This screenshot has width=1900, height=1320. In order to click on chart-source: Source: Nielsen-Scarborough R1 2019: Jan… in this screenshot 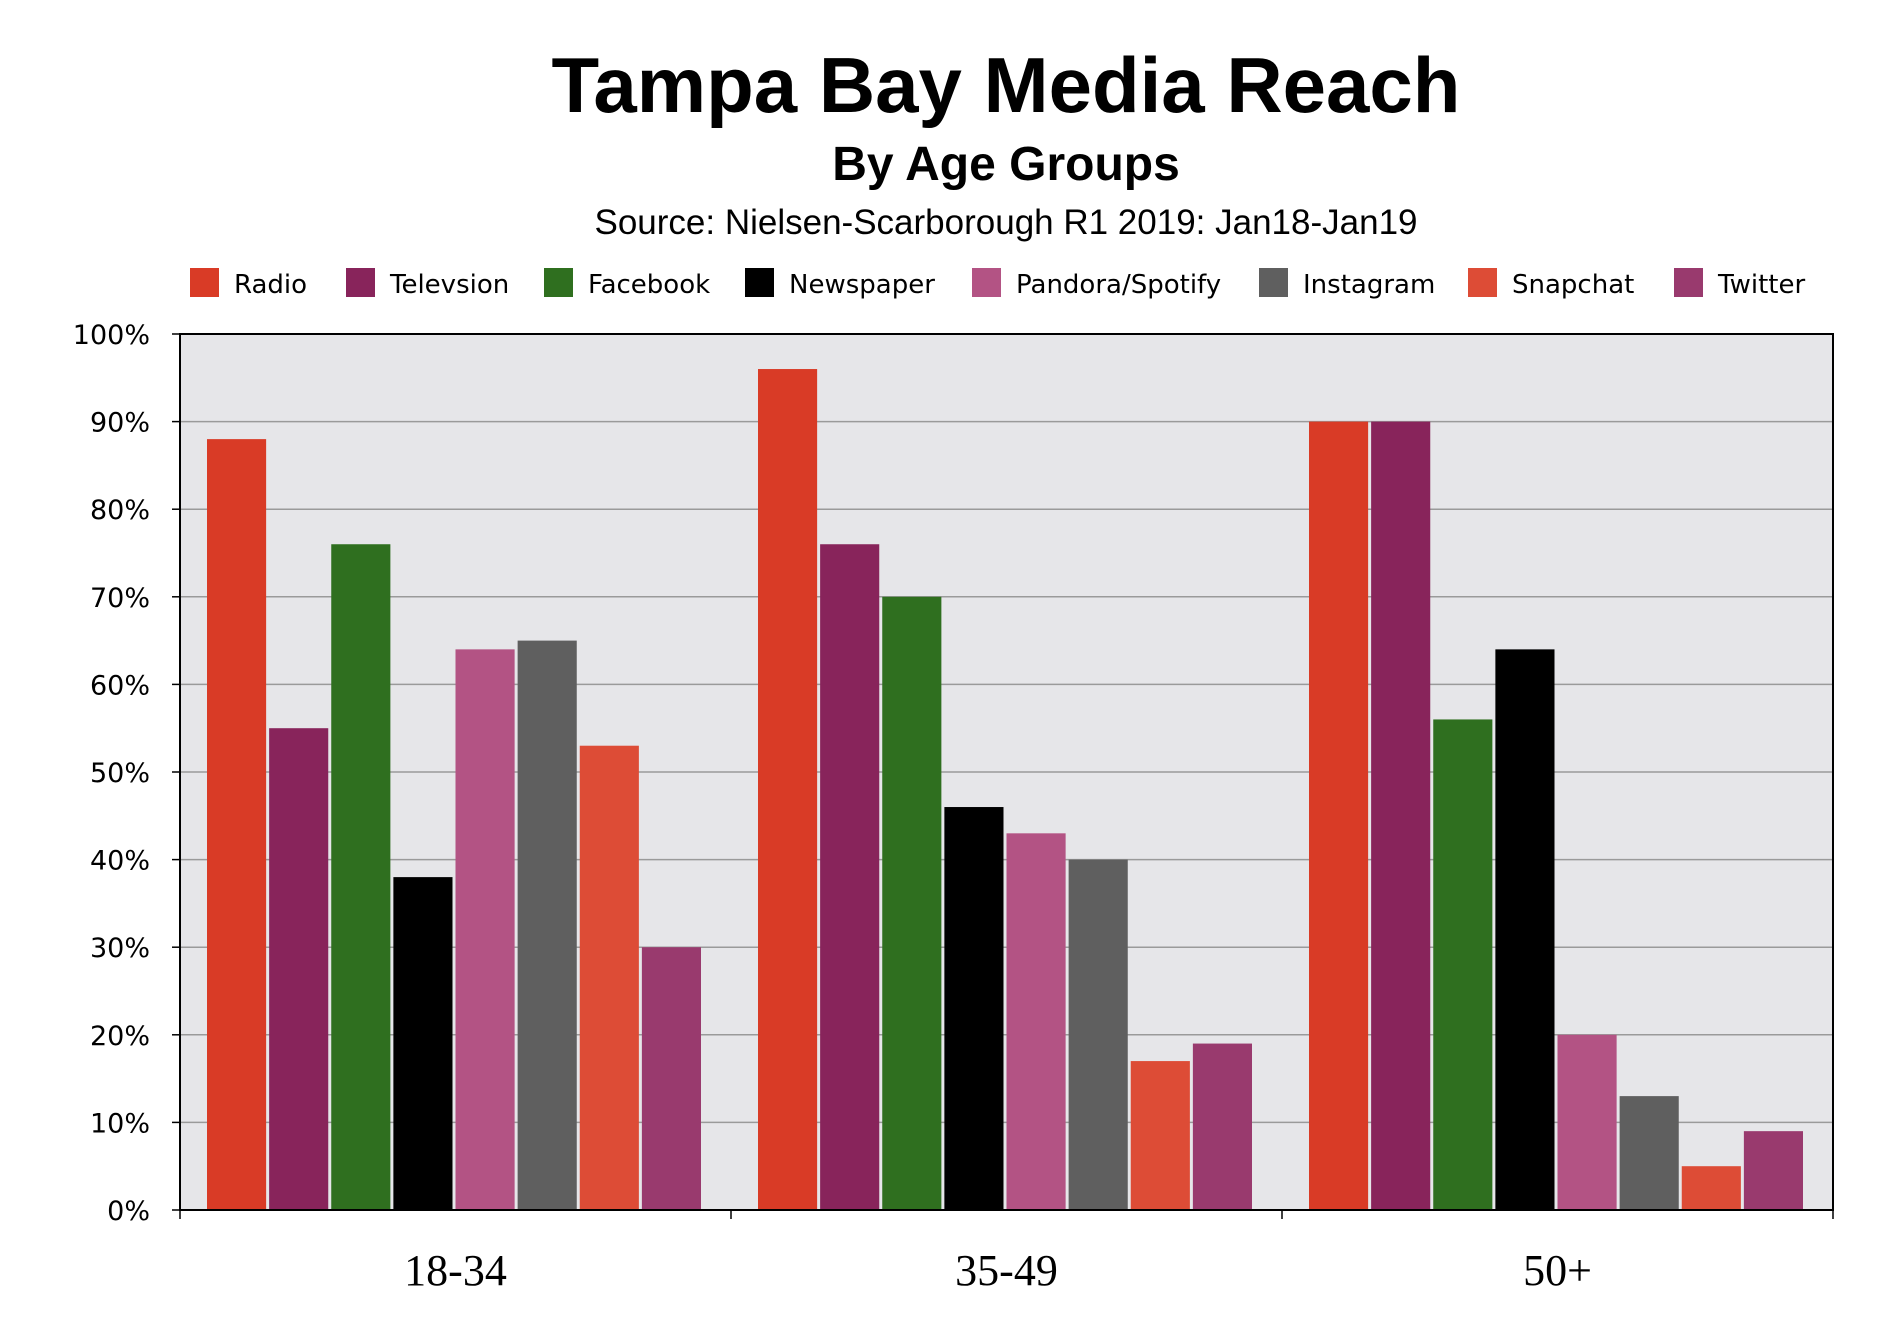, I will do `click(1005, 222)`.